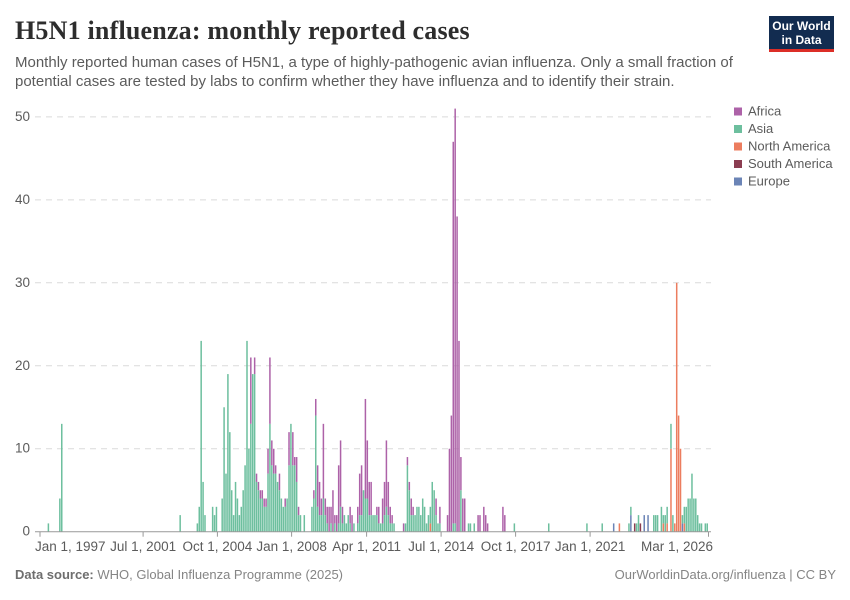 Image resolution: width=850 pixels, height=600 pixels. What do you see at coordinates (70, 546) in the screenshot?
I see `svg-text: Jan 1, 1997` at bounding box center [70, 546].